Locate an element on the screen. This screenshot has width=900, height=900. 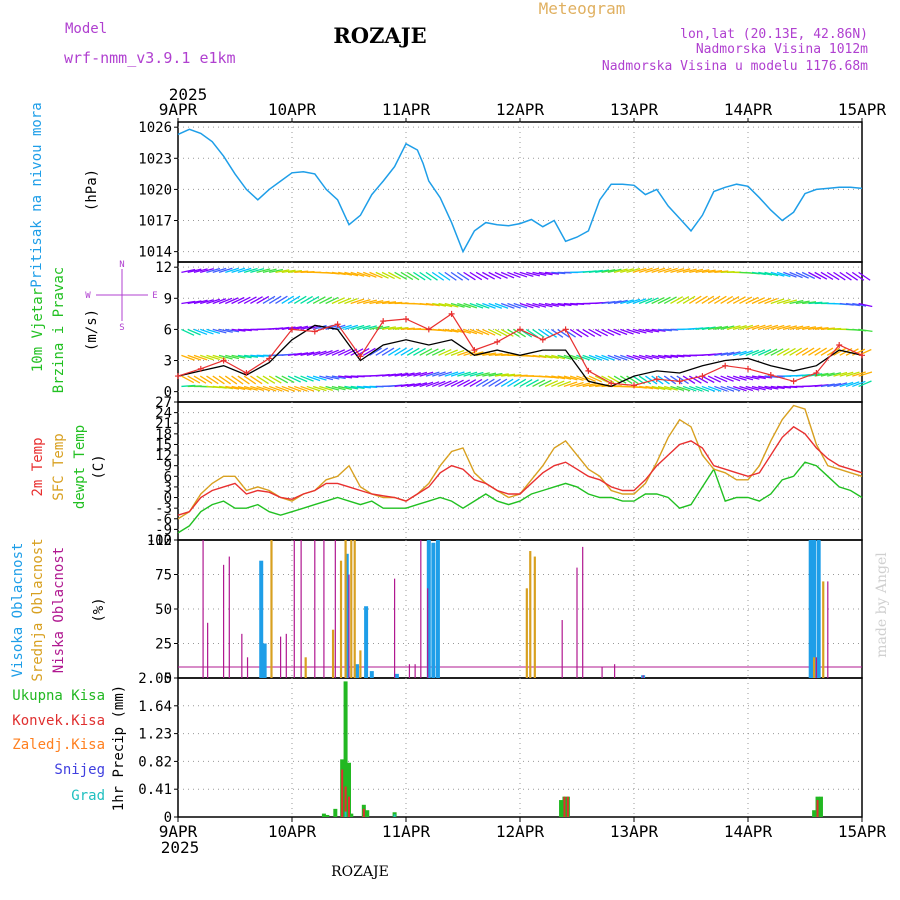
y-tick-label: 0.82 is located at coordinates (155, 762).